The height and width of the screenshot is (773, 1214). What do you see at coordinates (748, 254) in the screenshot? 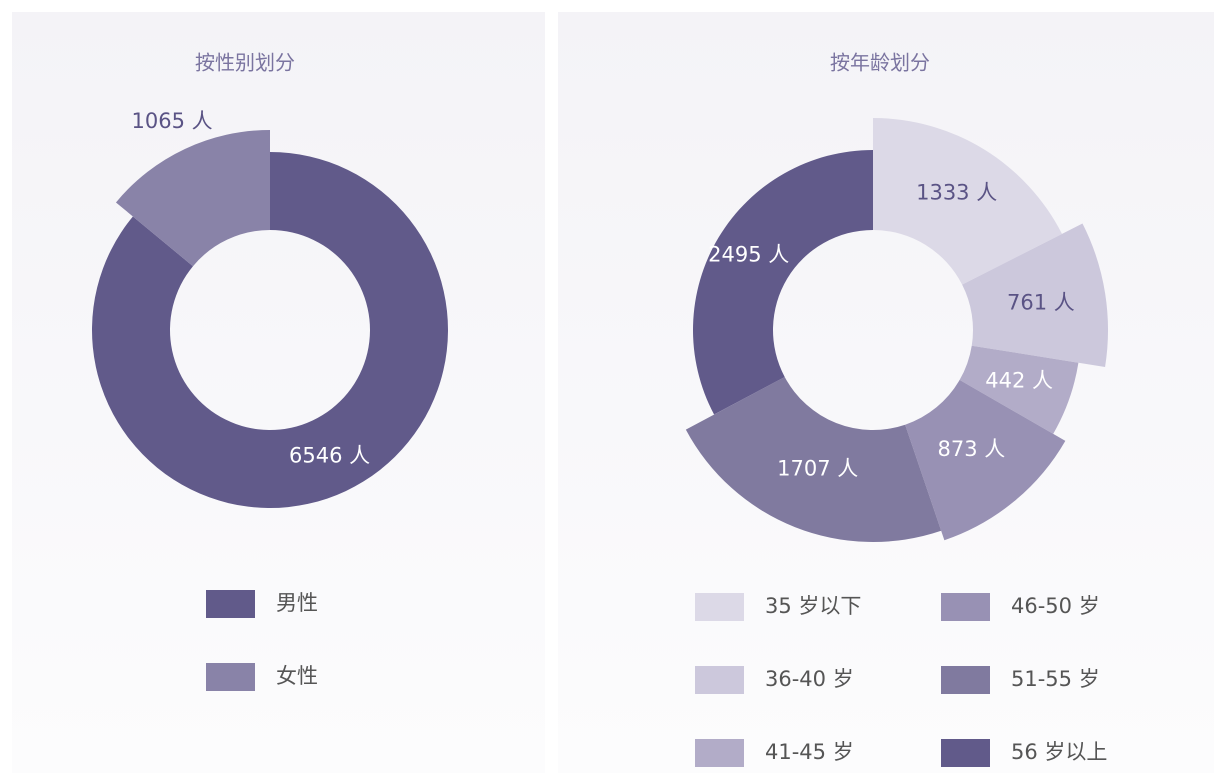
I see `data-label: 2495 人` at bounding box center [748, 254].